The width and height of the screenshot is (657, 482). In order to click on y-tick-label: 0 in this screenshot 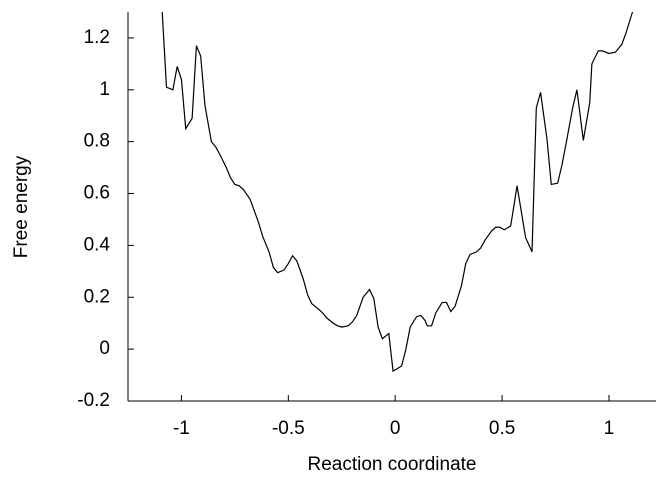, I will do `click(104, 348)`.